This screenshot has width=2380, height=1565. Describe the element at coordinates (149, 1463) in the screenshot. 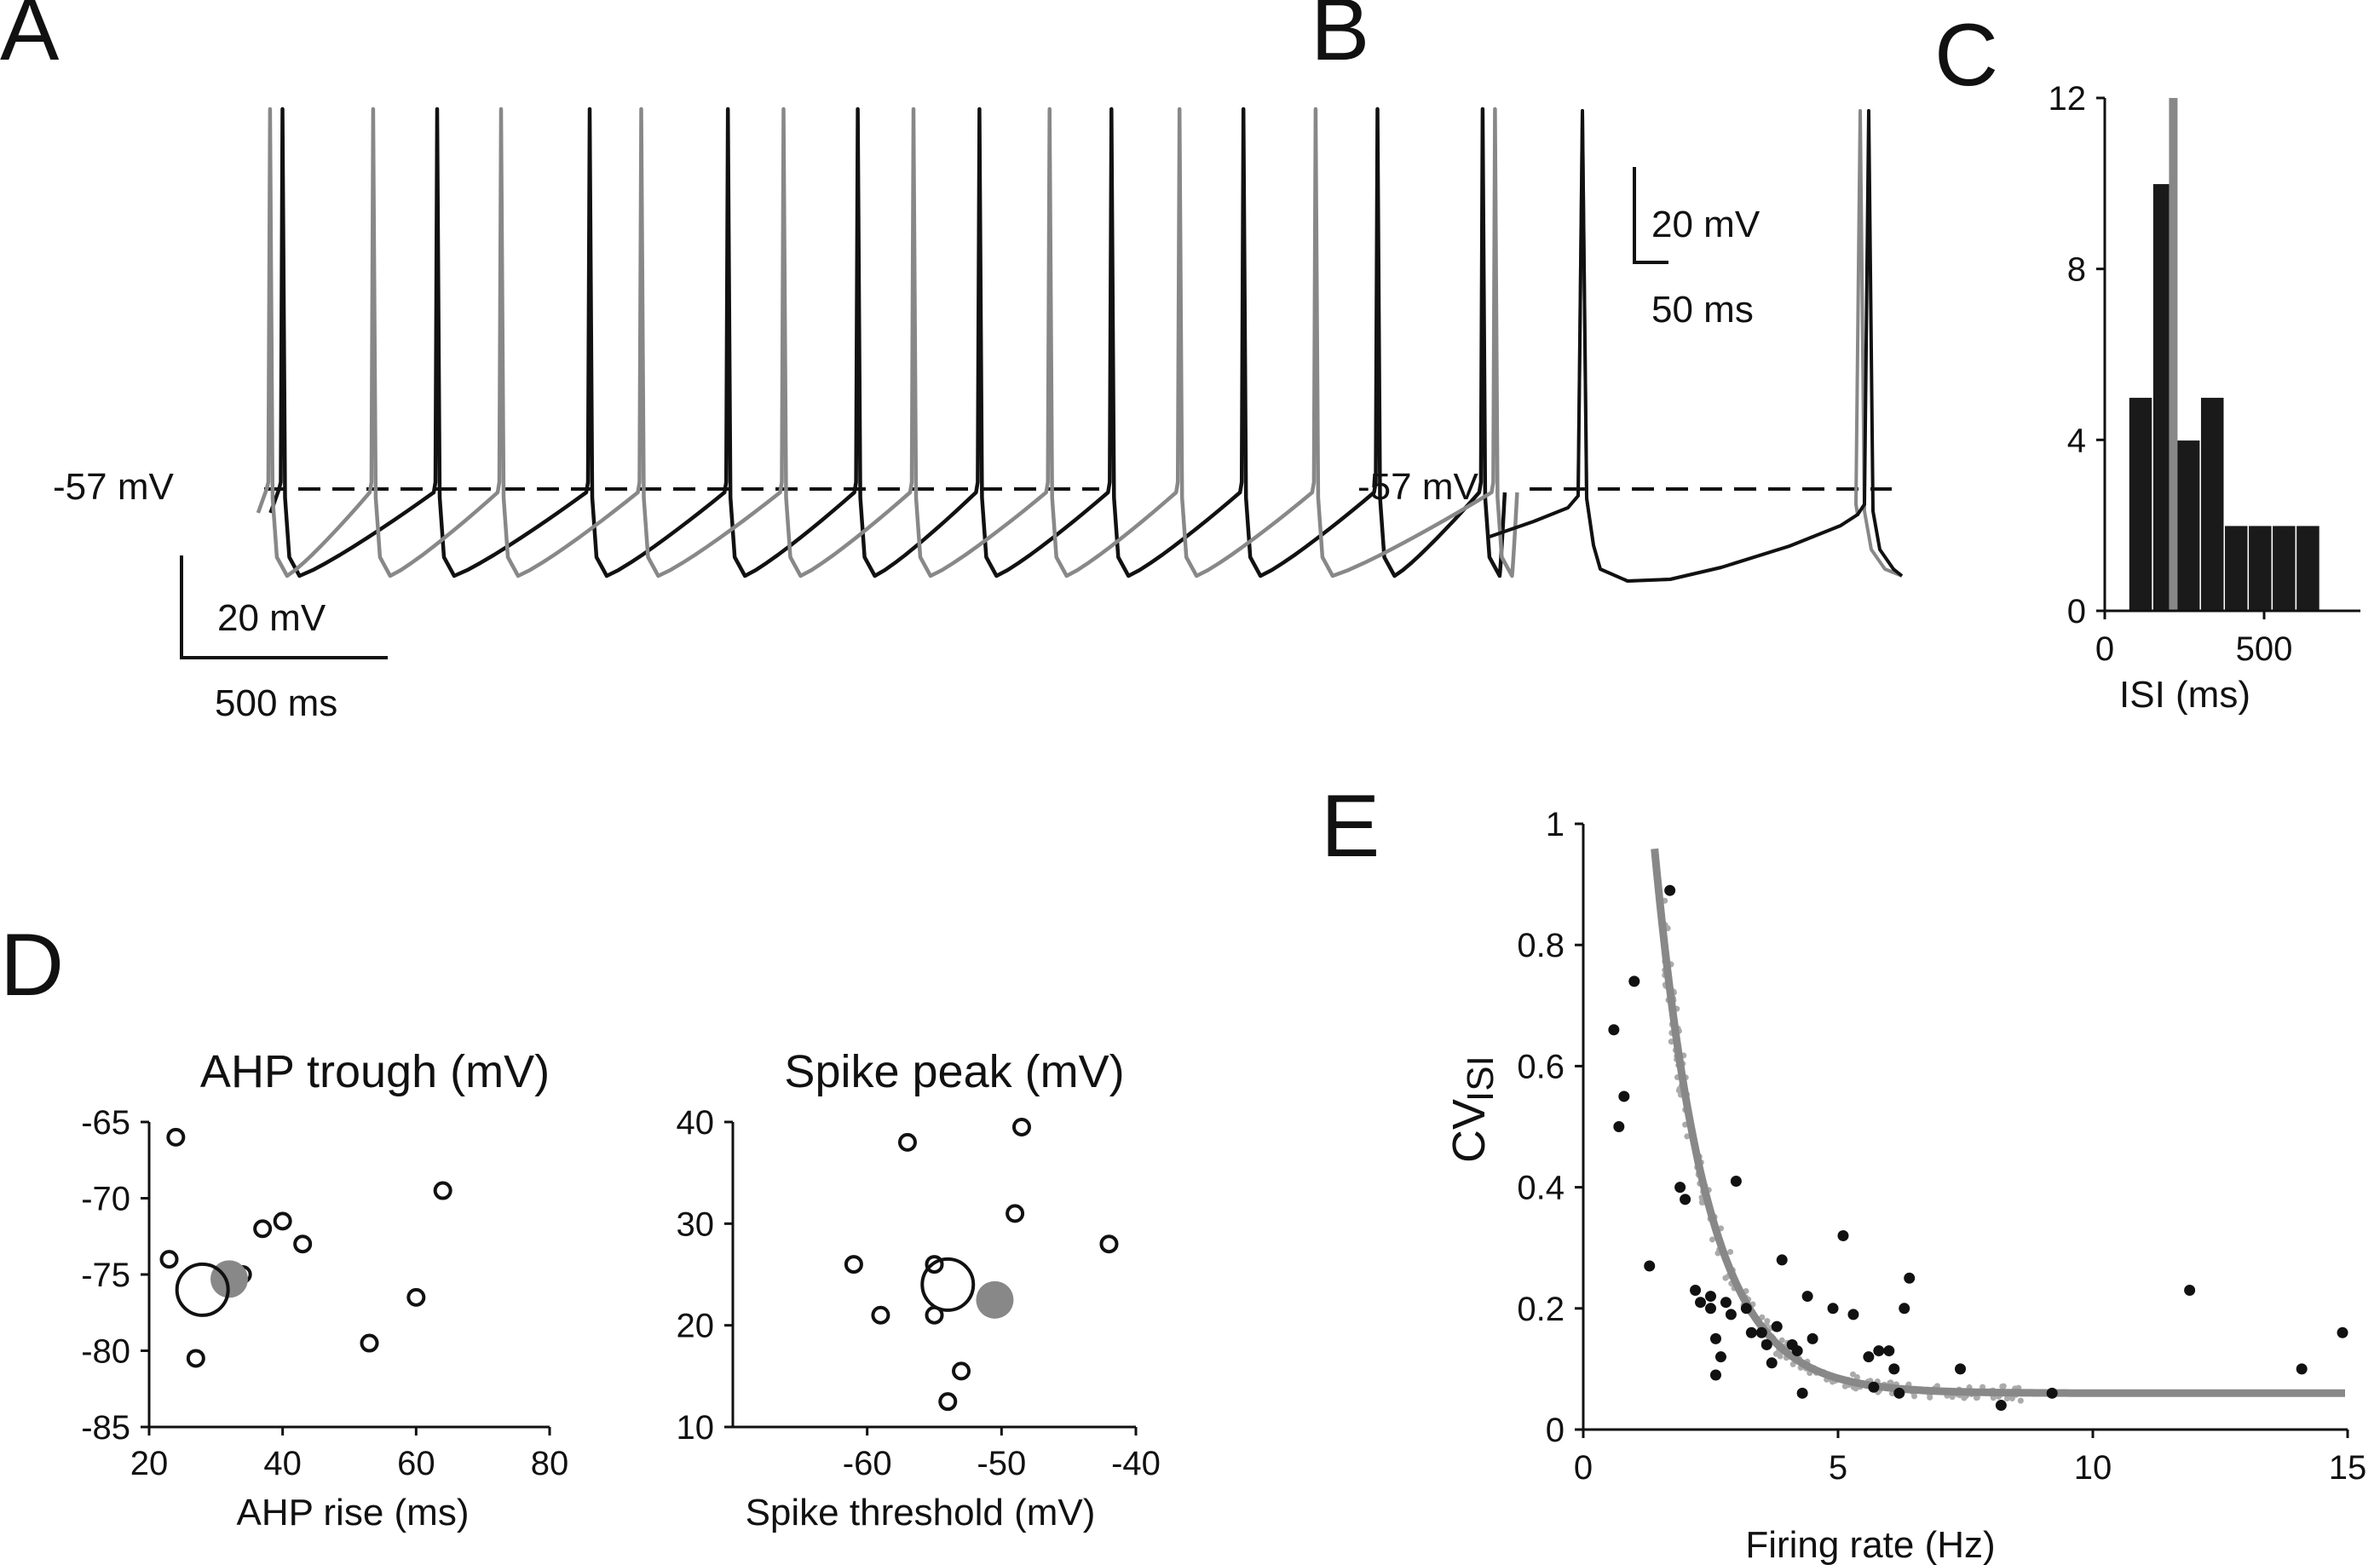

I see `x-tick-label: 20` at that location.